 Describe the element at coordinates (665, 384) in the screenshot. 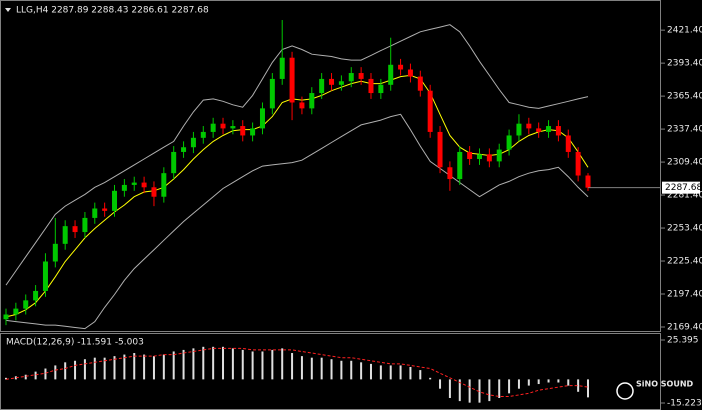

I see `watermark: SiNO SOUND` at that location.